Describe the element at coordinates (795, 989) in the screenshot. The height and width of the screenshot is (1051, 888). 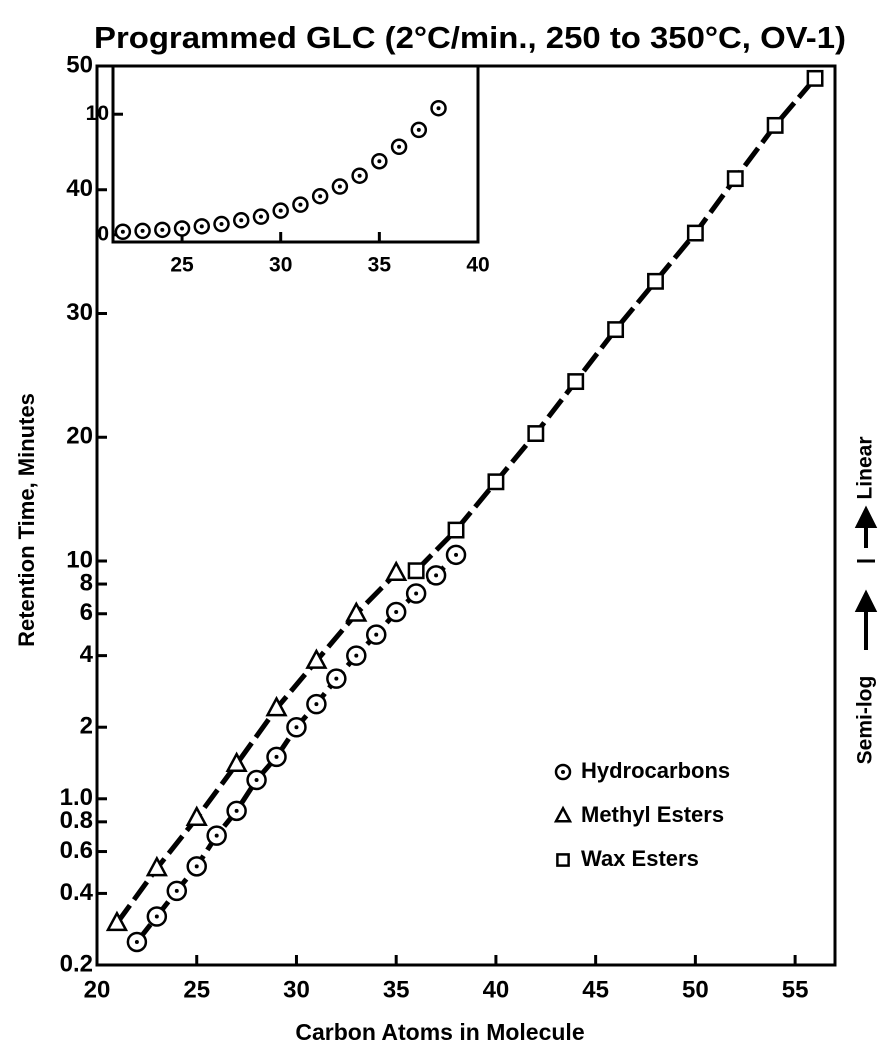
I see `x-tick-label: 55` at that location.